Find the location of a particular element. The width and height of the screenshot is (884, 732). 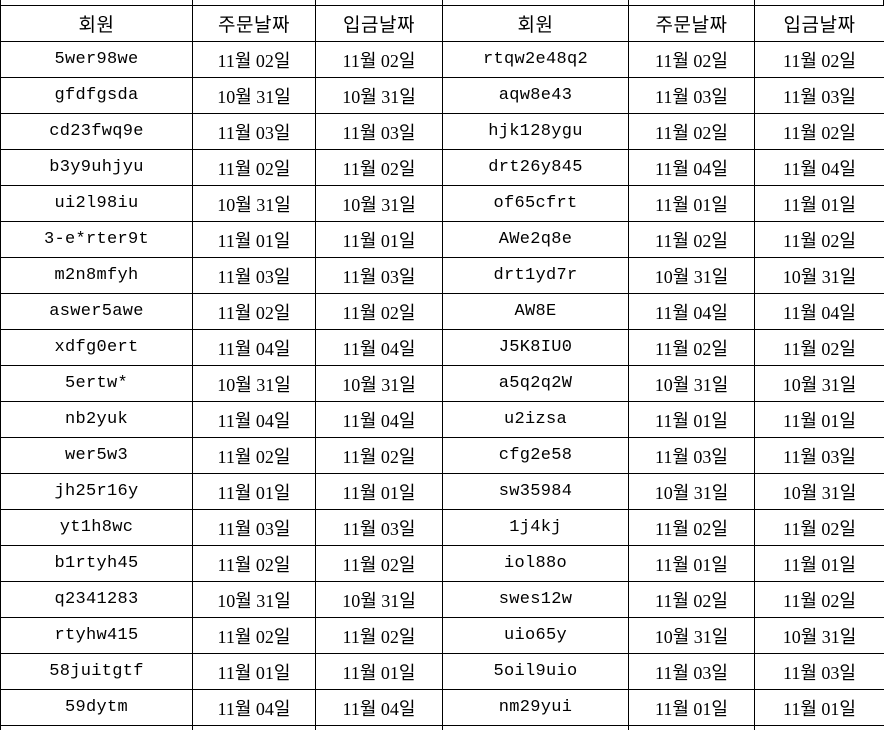

cell-member-left: aswer5awe is located at coordinates (96, 311).